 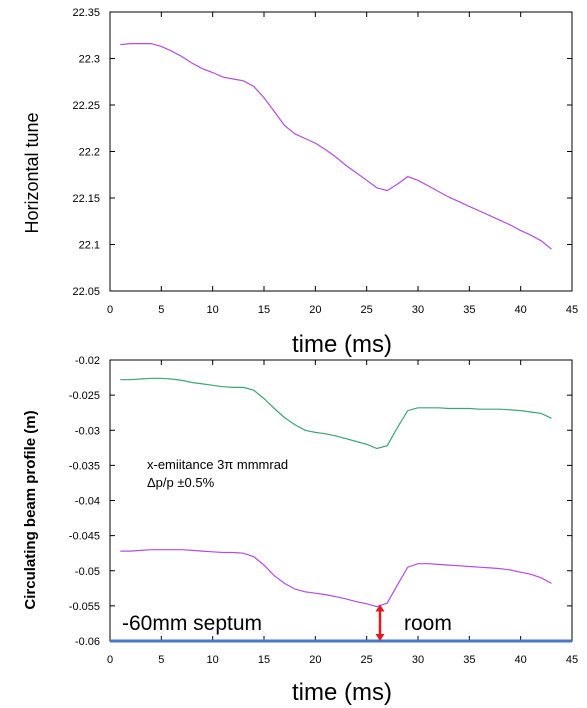 What do you see at coordinates (418, 660) in the screenshot?
I see `beam-x-tick-label: 30` at bounding box center [418, 660].